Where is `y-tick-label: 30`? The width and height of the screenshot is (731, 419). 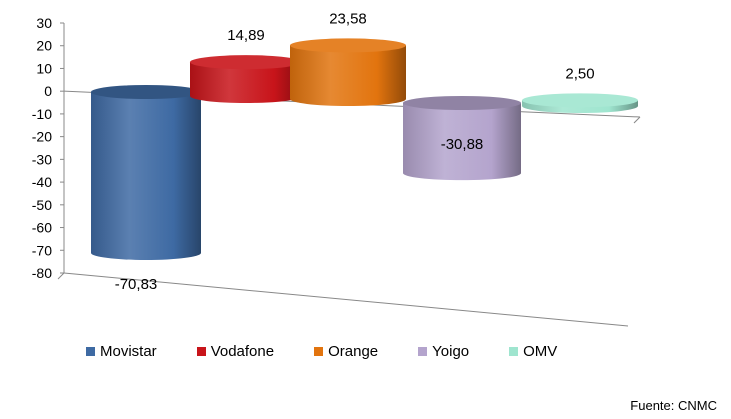
y-tick-label: 30 is located at coordinates (44, 23).